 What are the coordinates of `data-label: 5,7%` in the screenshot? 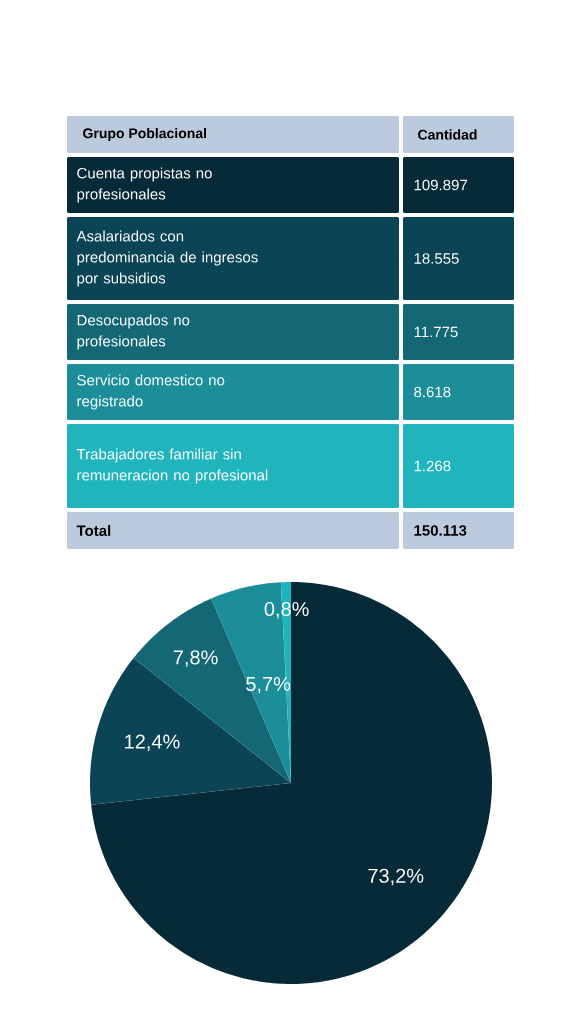 It's located at (268, 685).